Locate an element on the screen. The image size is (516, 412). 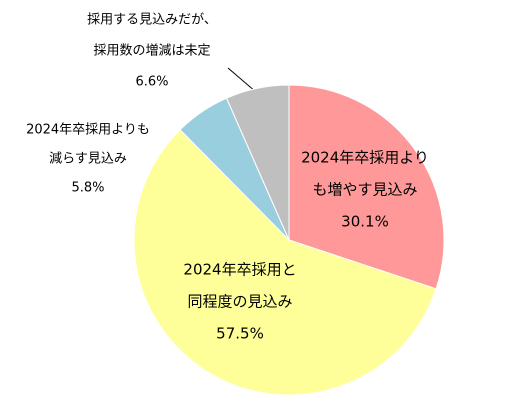
value-label: 5.8% is located at coordinates (87, 188).